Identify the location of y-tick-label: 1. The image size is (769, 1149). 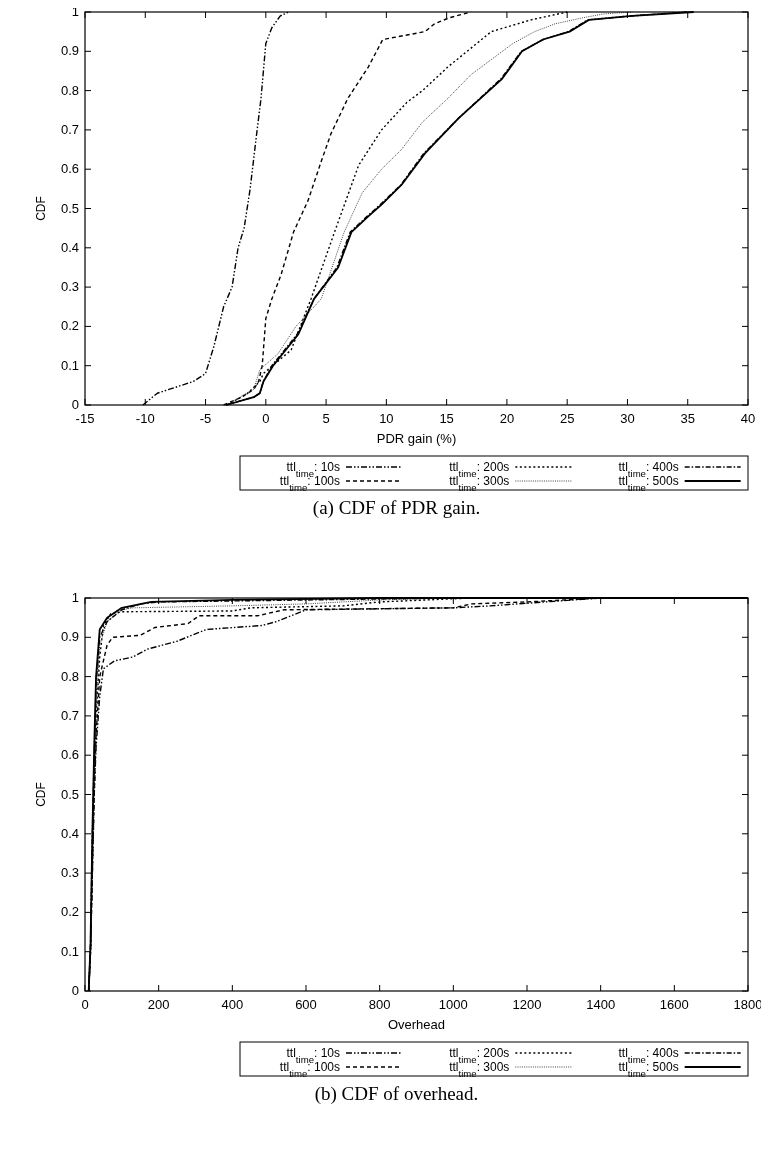
(75, 597).